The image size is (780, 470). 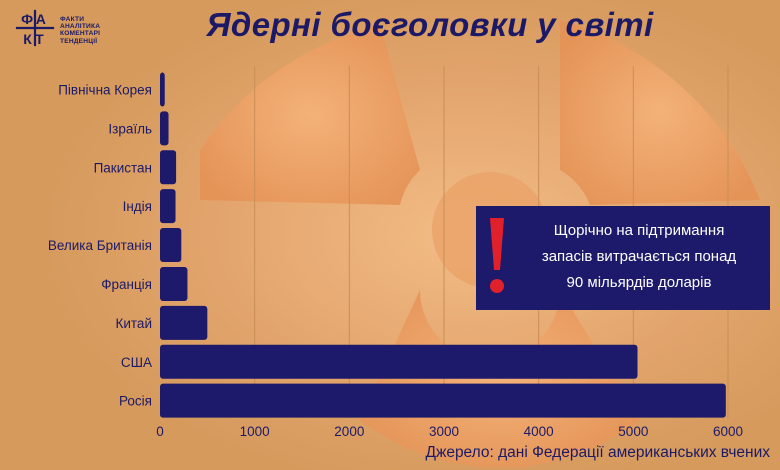 What do you see at coordinates (728, 431) in the screenshot?
I see `tick-label: 6000` at bounding box center [728, 431].